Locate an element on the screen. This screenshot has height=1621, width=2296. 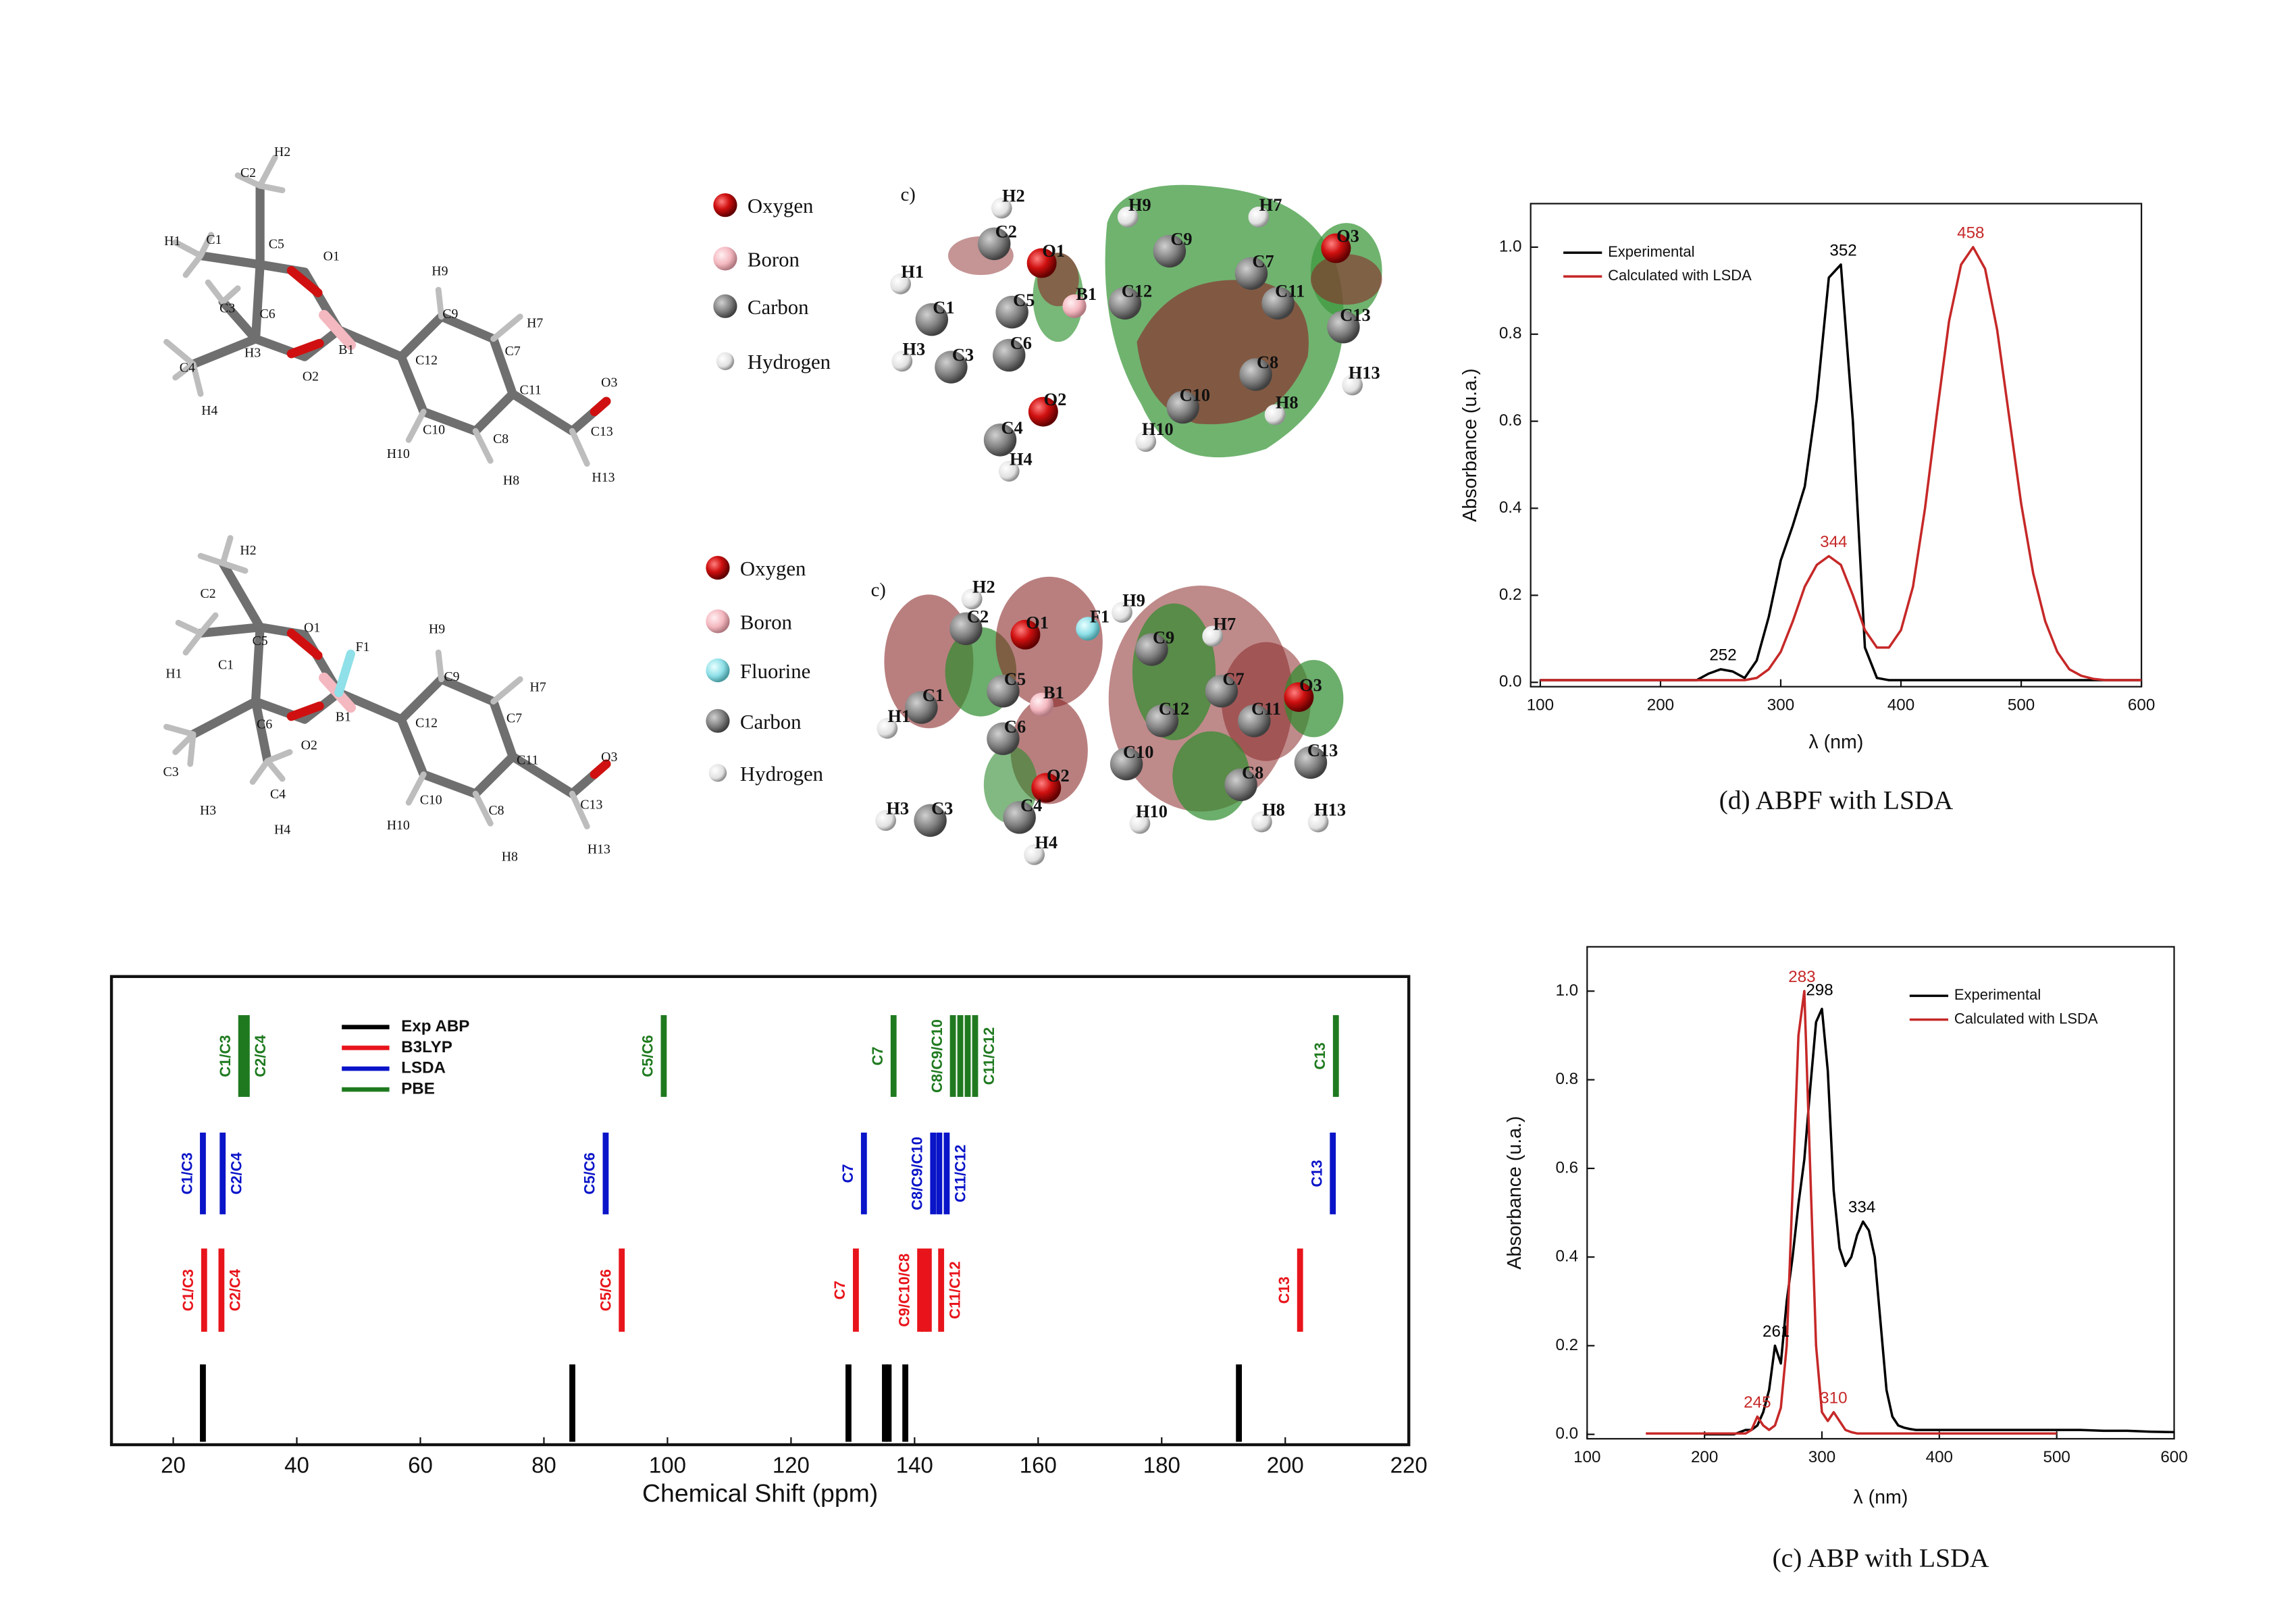
atom-label: C10 is located at coordinates (434, 430).